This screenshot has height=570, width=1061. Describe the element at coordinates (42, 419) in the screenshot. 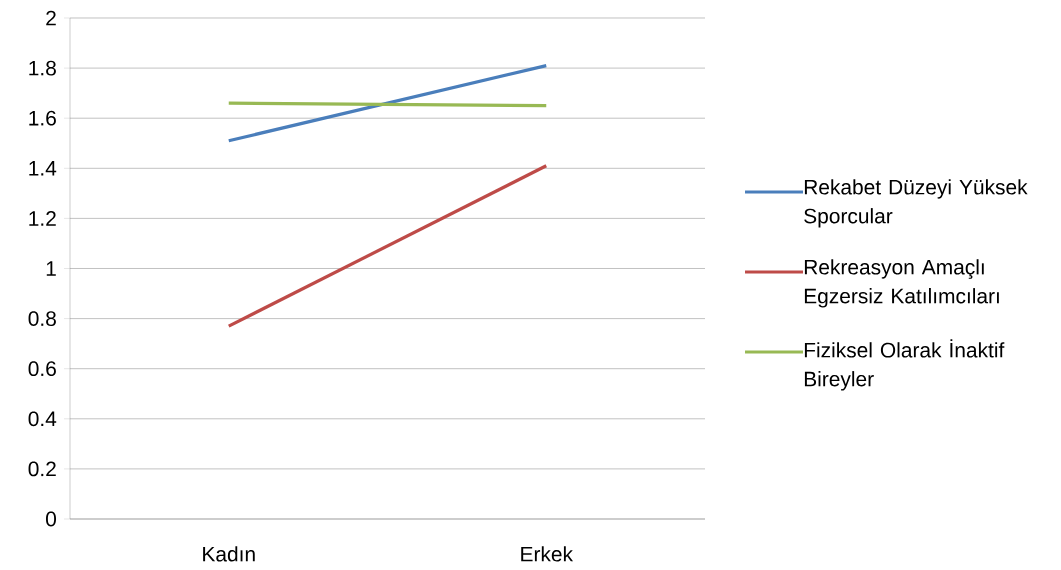

I see `y-tick-label: 0.4` at that location.